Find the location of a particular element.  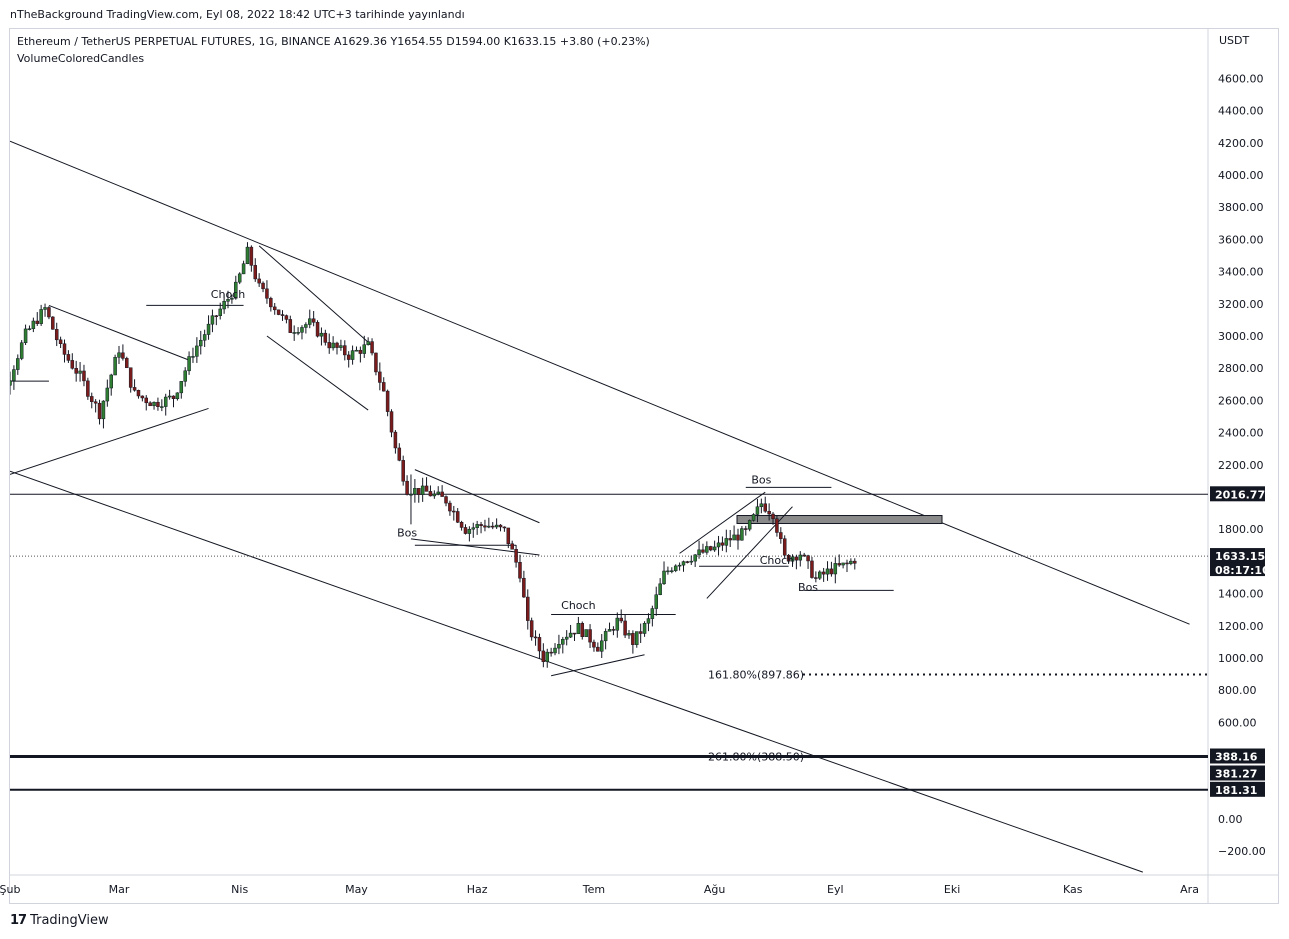

brand-footer: 17 TradingView is located at coordinates (59, 920).